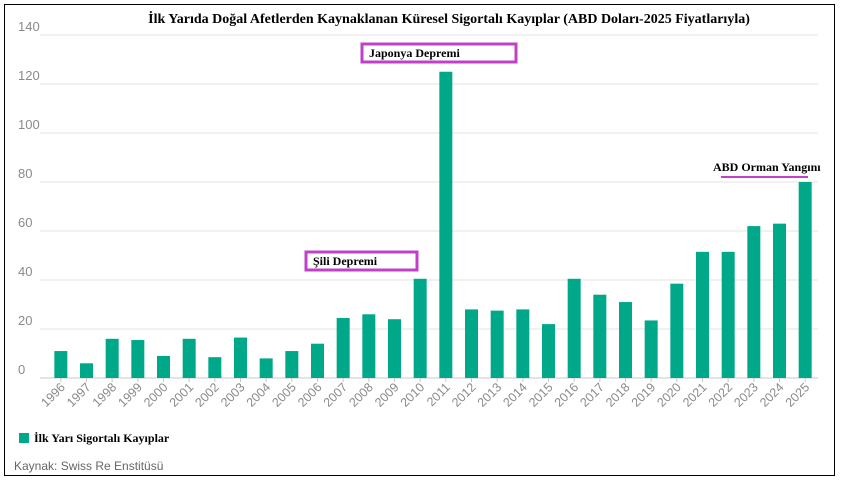  What do you see at coordinates (343, 347) in the screenshot?
I see `bar-2007` at bounding box center [343, 347].